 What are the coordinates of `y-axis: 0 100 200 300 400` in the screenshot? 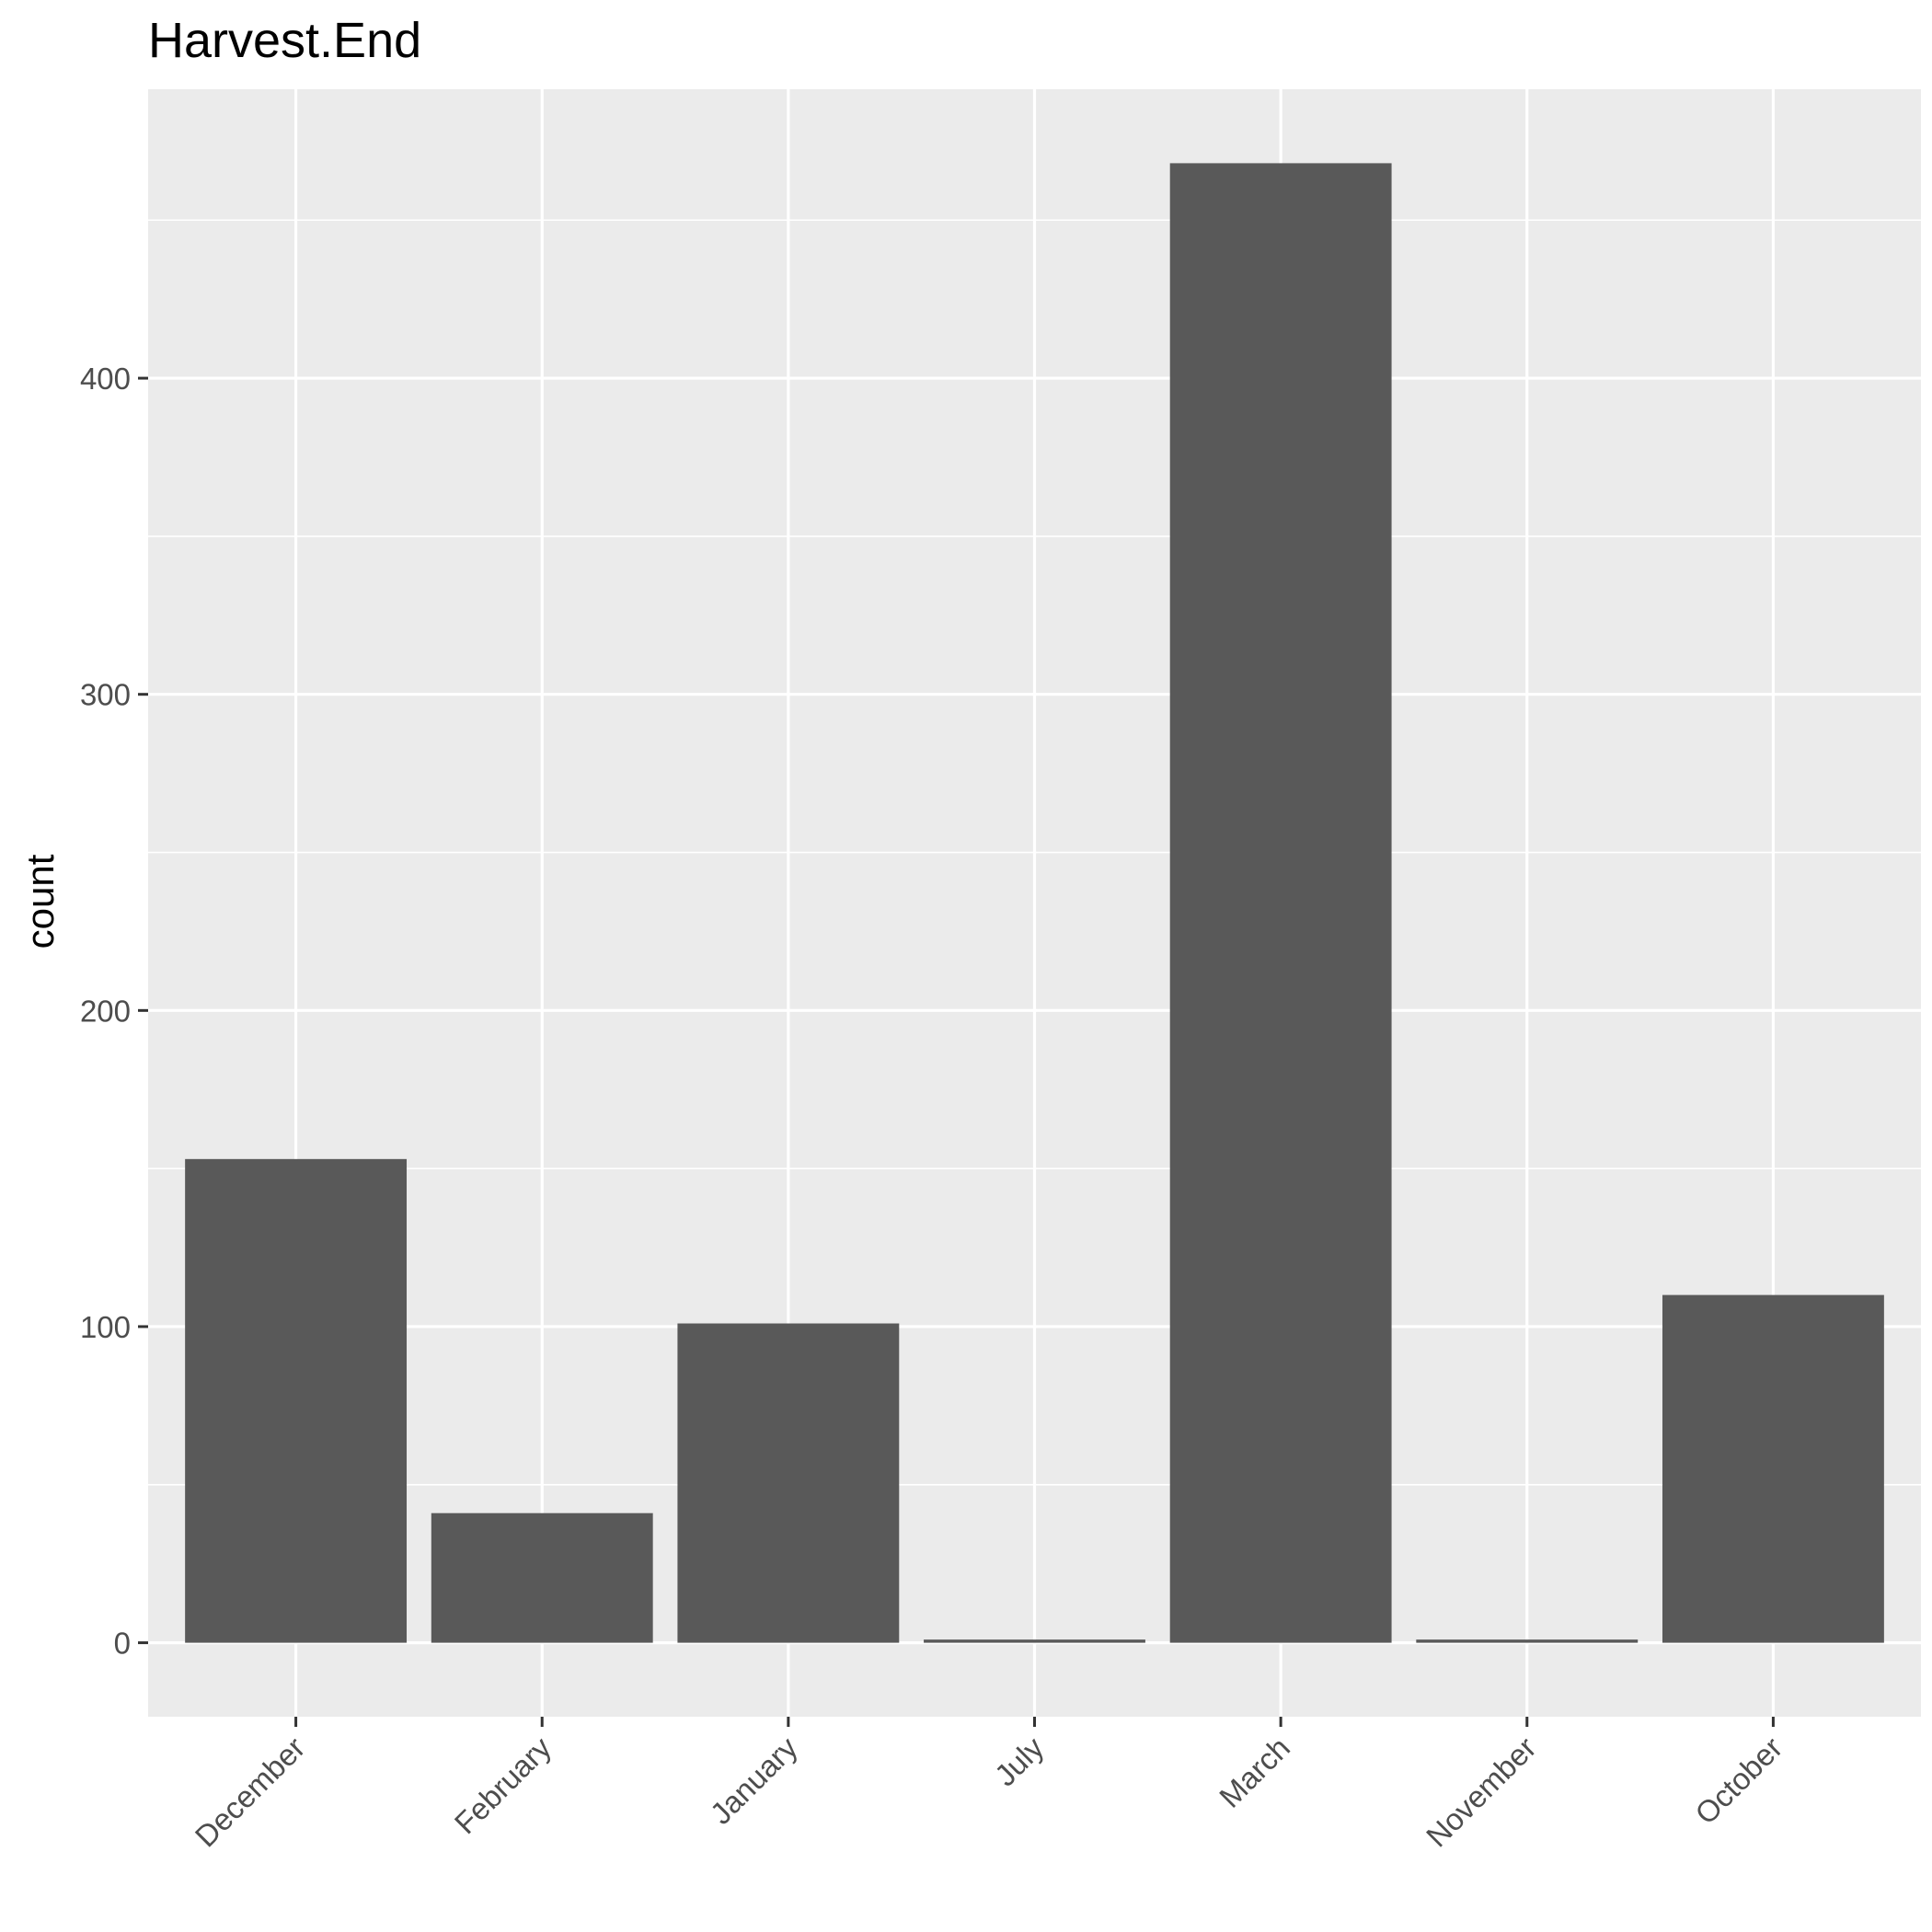 It's located at (114, 1011).